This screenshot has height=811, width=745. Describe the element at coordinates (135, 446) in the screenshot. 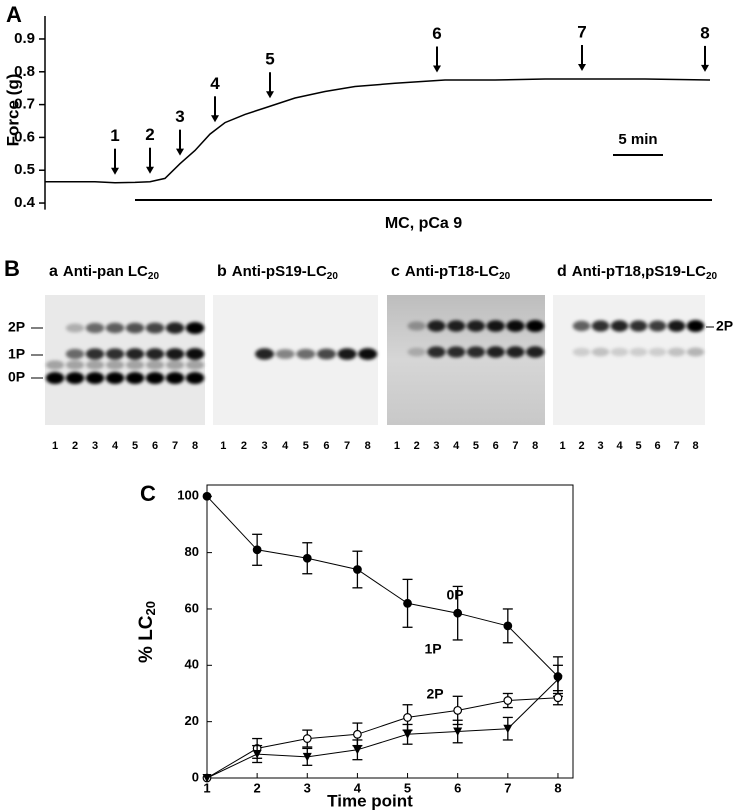

I see `lane-label: 5` at that location.